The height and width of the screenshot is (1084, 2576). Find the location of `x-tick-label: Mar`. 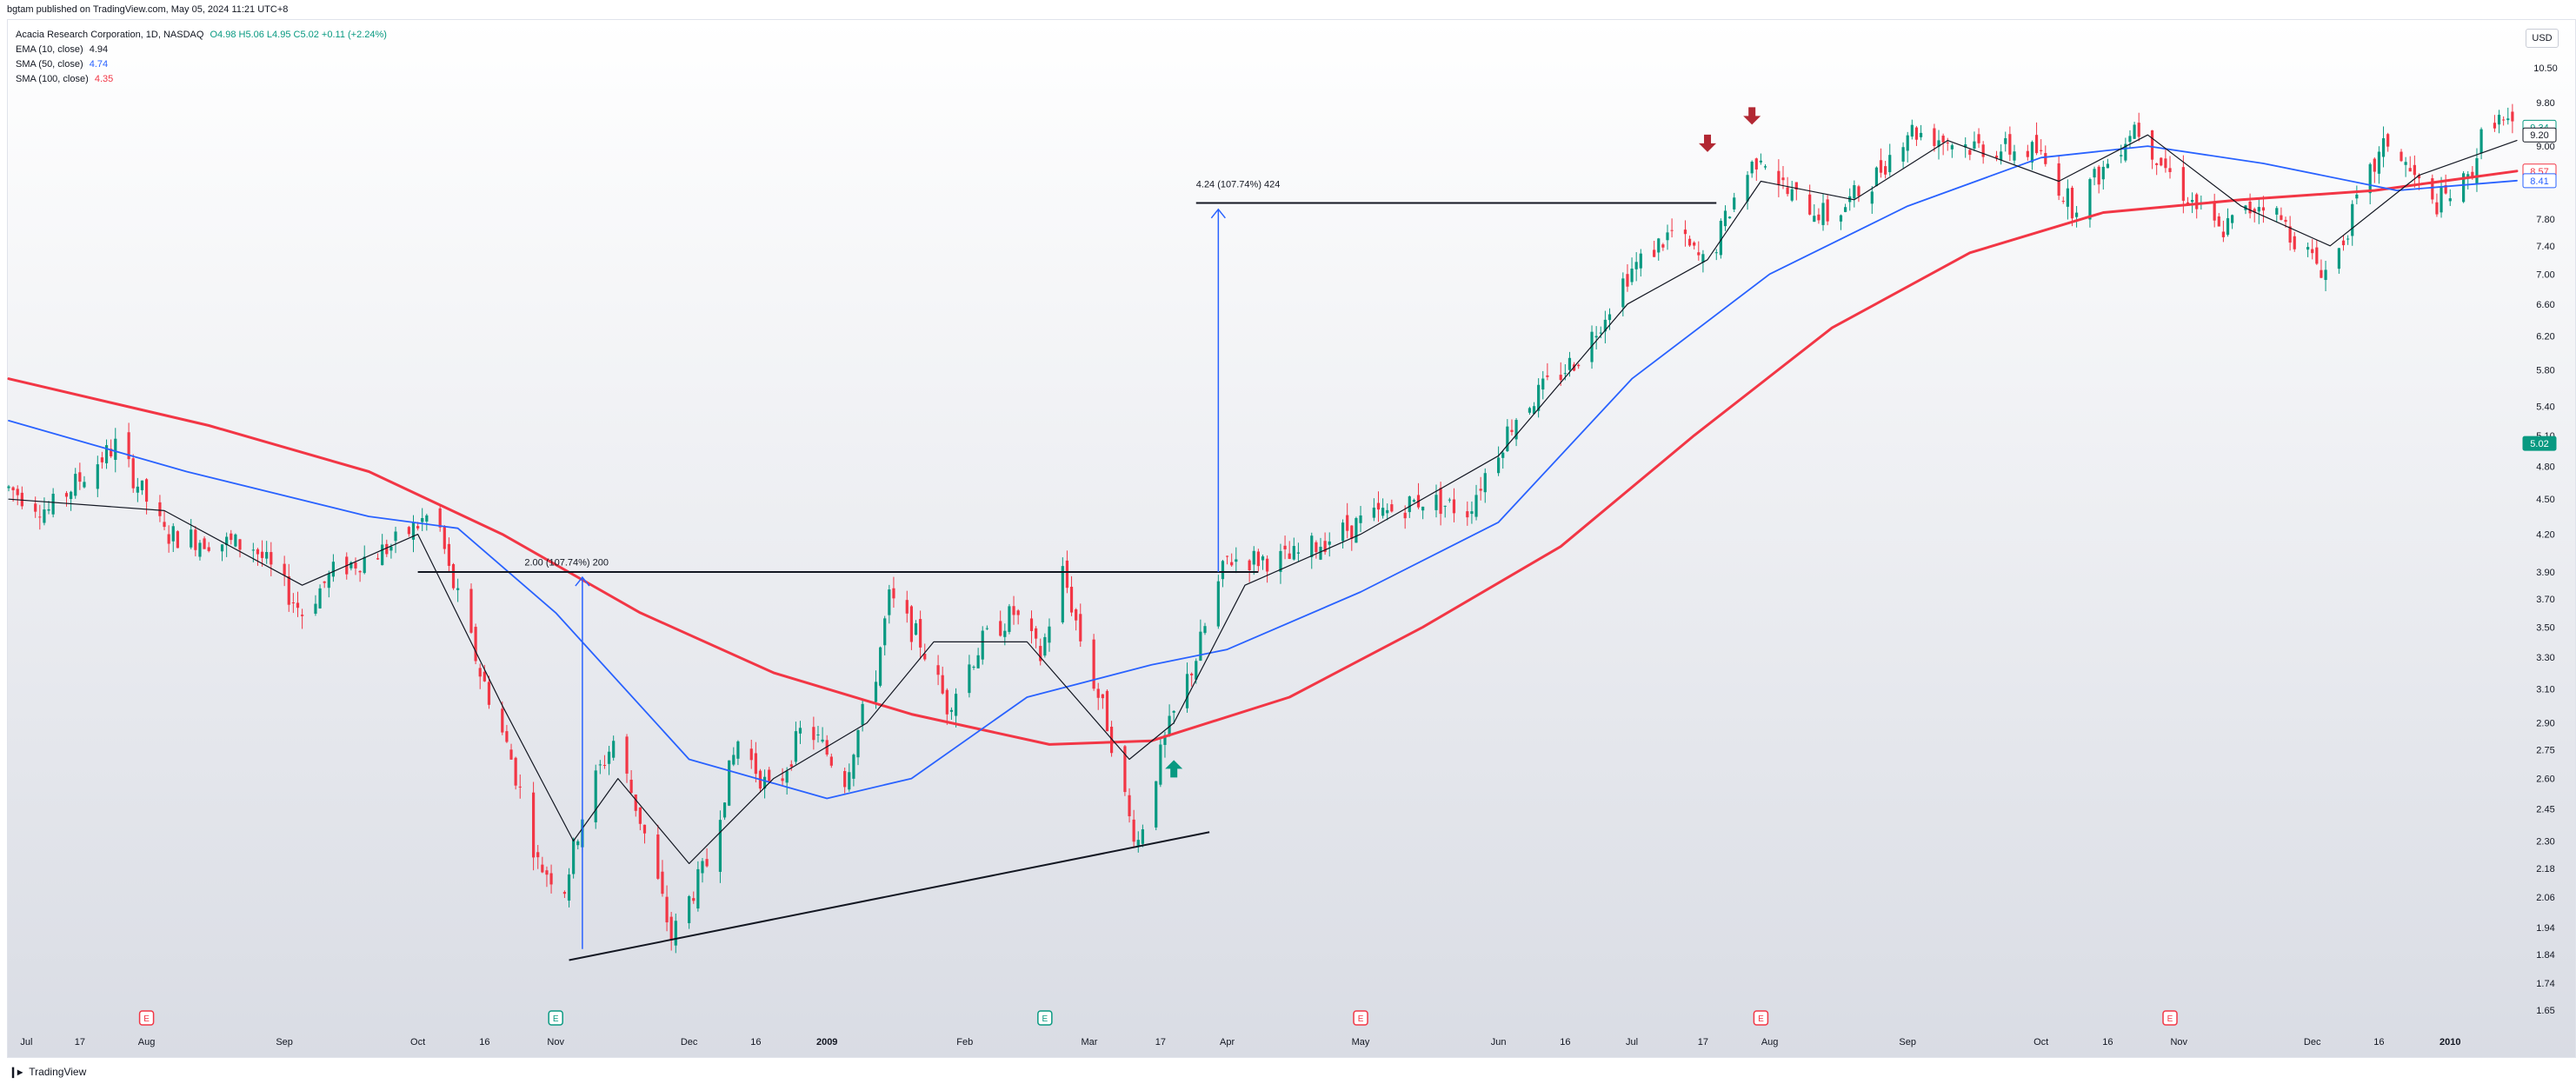

x-tick-label: Mar is located at coordinates (1090, 1042).